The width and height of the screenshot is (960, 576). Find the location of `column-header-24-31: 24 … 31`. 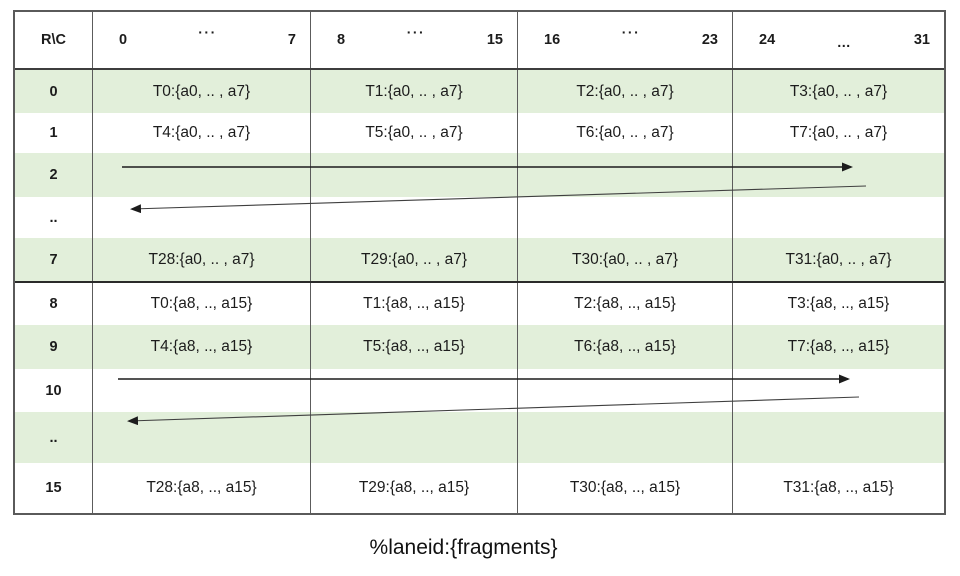

column-header-24-31: 24 … 31 is located at coordinates (838, 40).